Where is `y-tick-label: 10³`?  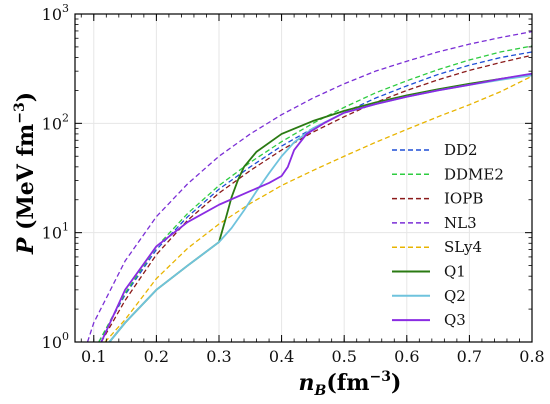
y-tick-label: 10³ is located at coordinates (55, 13).